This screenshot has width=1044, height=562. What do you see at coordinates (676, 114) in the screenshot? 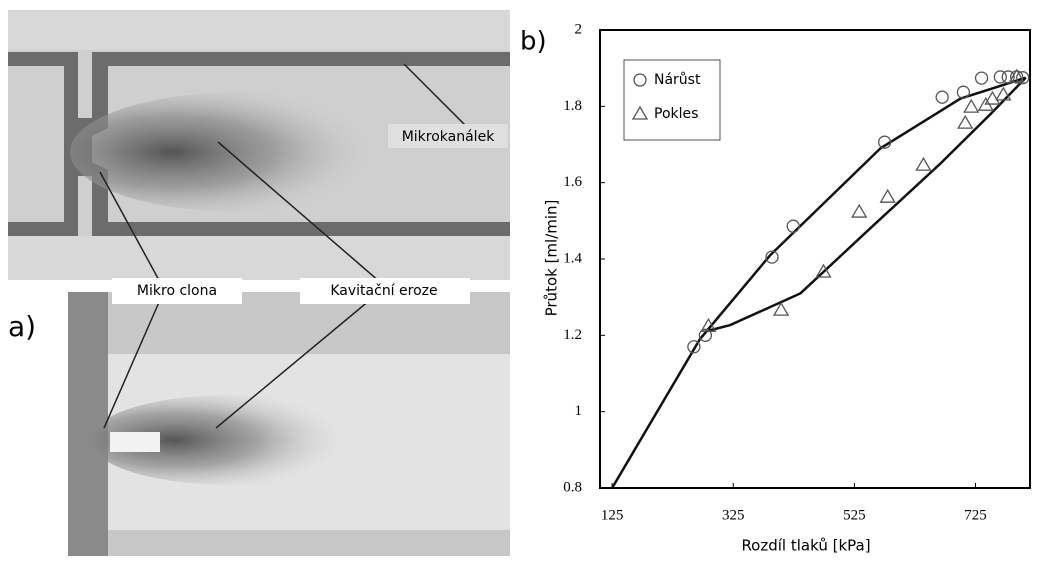
I see `legend-label: Pokles` at bounding box center [676, 114].